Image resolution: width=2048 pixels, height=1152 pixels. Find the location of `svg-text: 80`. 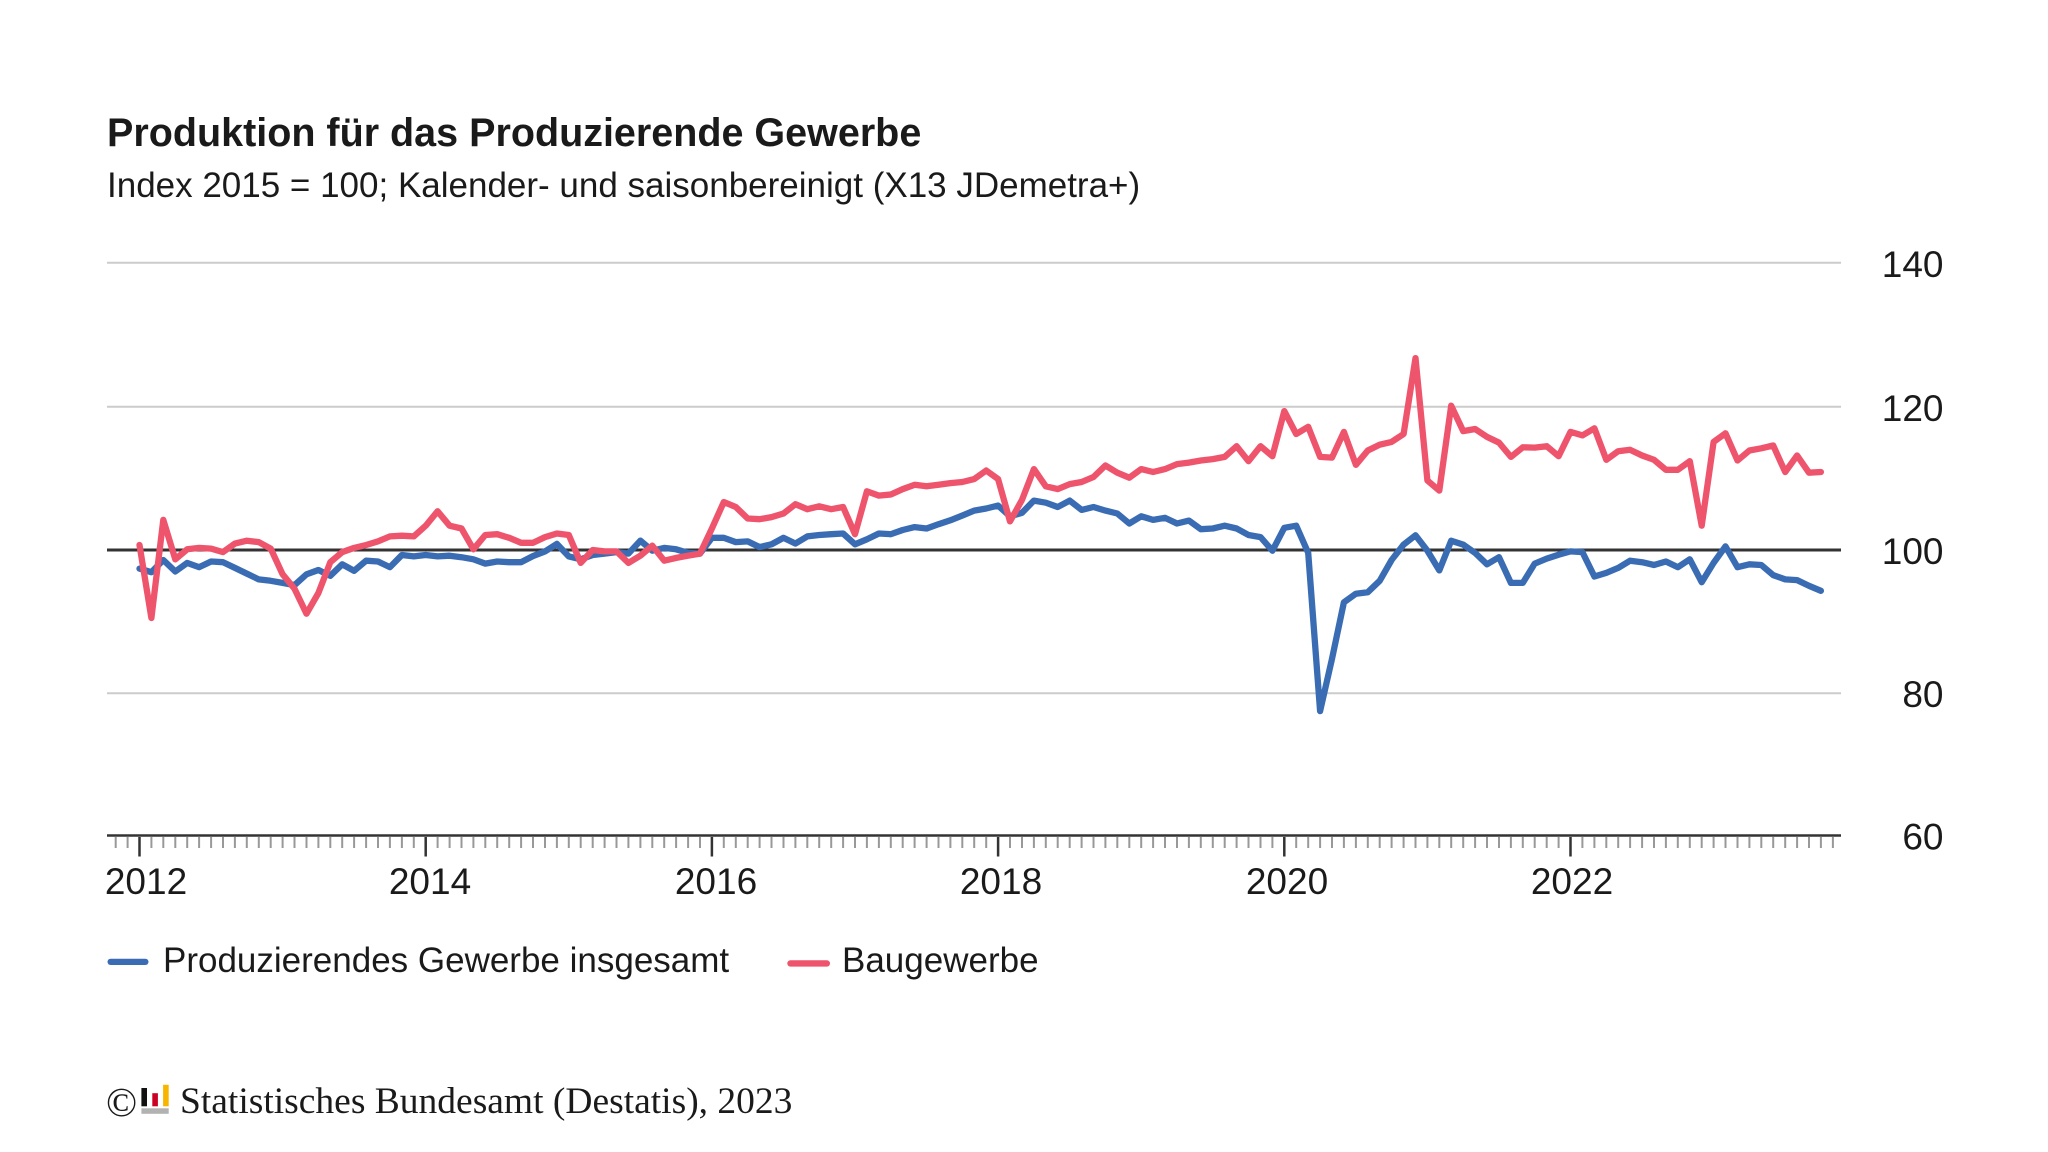

svg-text: 80 is located at coordinates (1922, 694).